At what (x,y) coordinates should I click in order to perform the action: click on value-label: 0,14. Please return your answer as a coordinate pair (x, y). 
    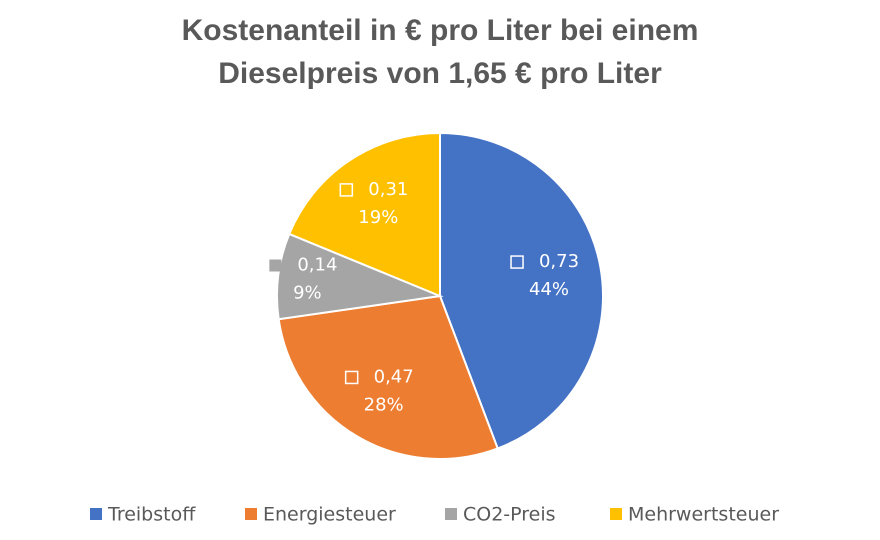
    Looking at the image, I should click on (317, 265).